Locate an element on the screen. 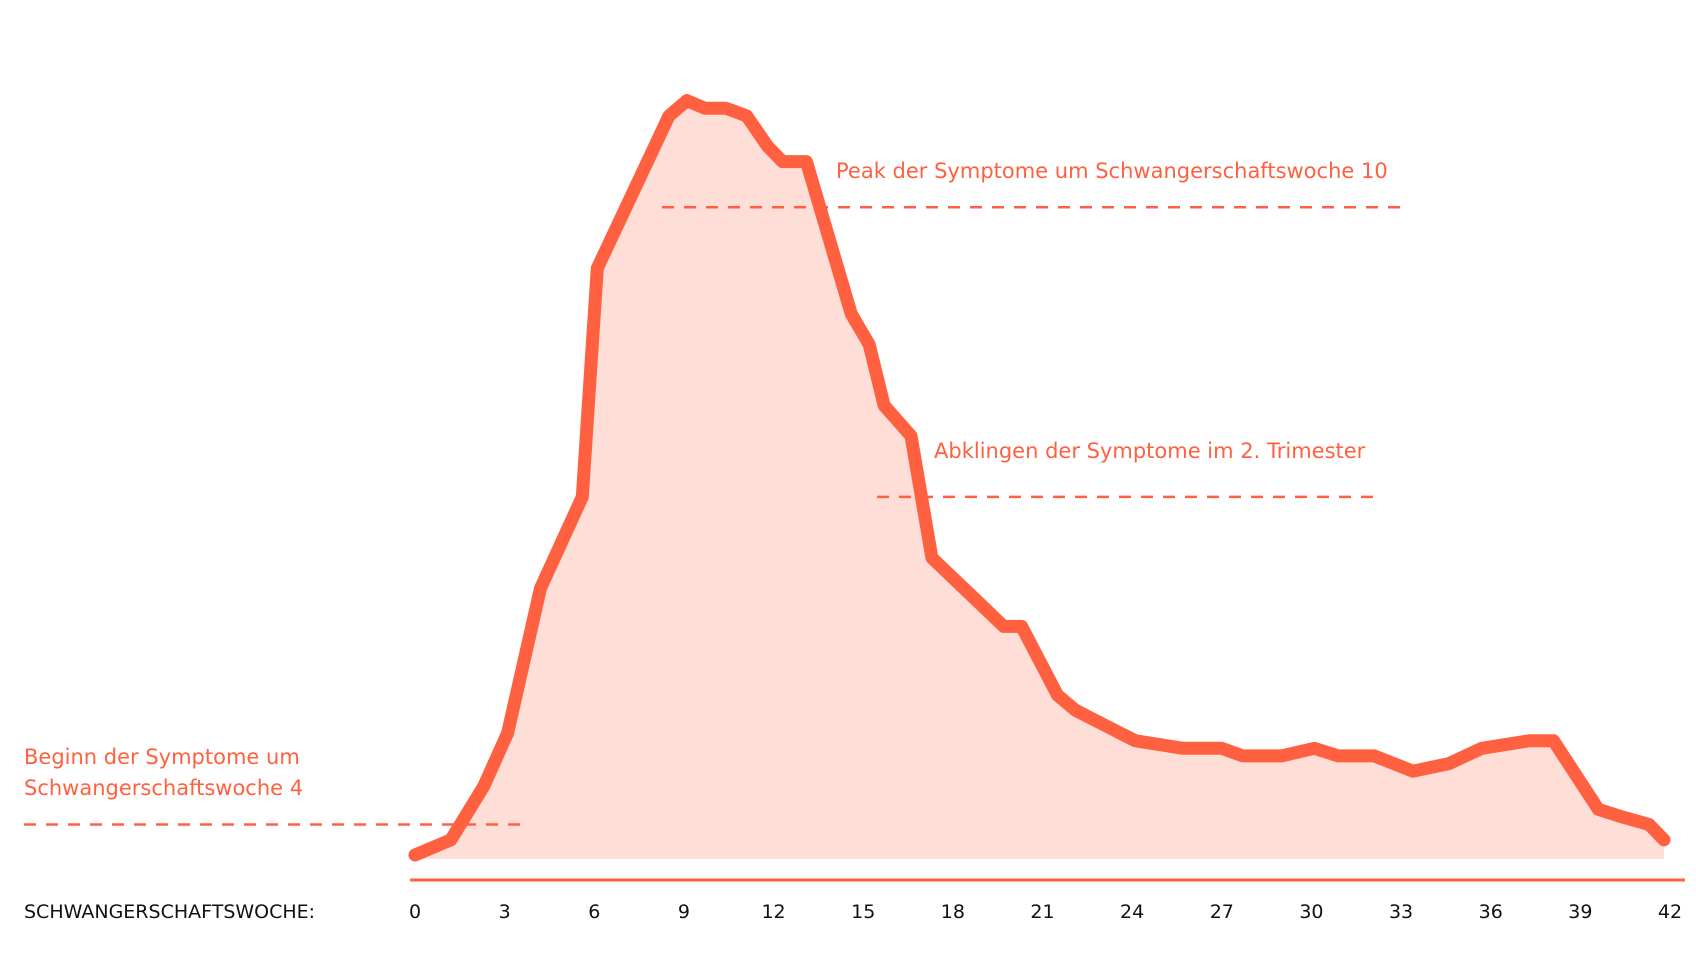 The width and height of the screenshot is (1696, 957). x-tick-label: 0 is located at coordinates (415, 912).